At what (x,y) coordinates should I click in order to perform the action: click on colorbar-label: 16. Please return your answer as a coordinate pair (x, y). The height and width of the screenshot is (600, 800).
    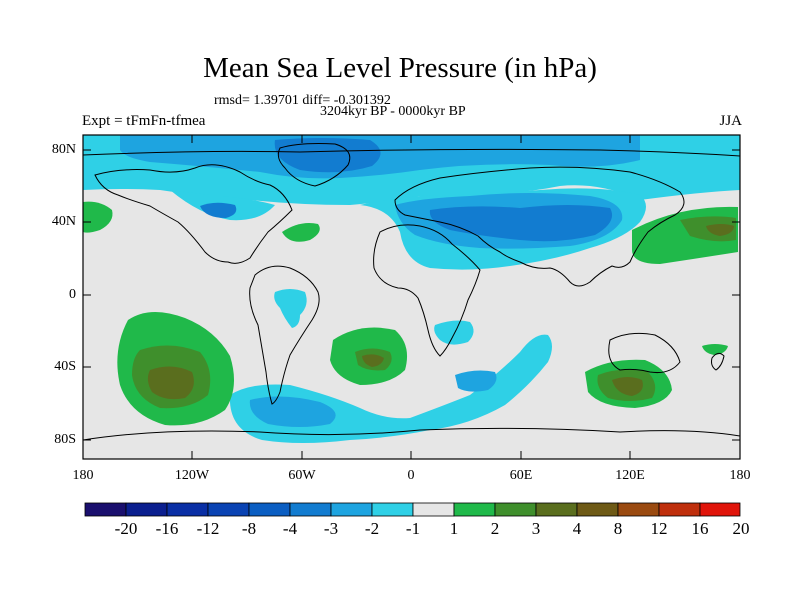
    Looking at the image, I should click on (700, 528).